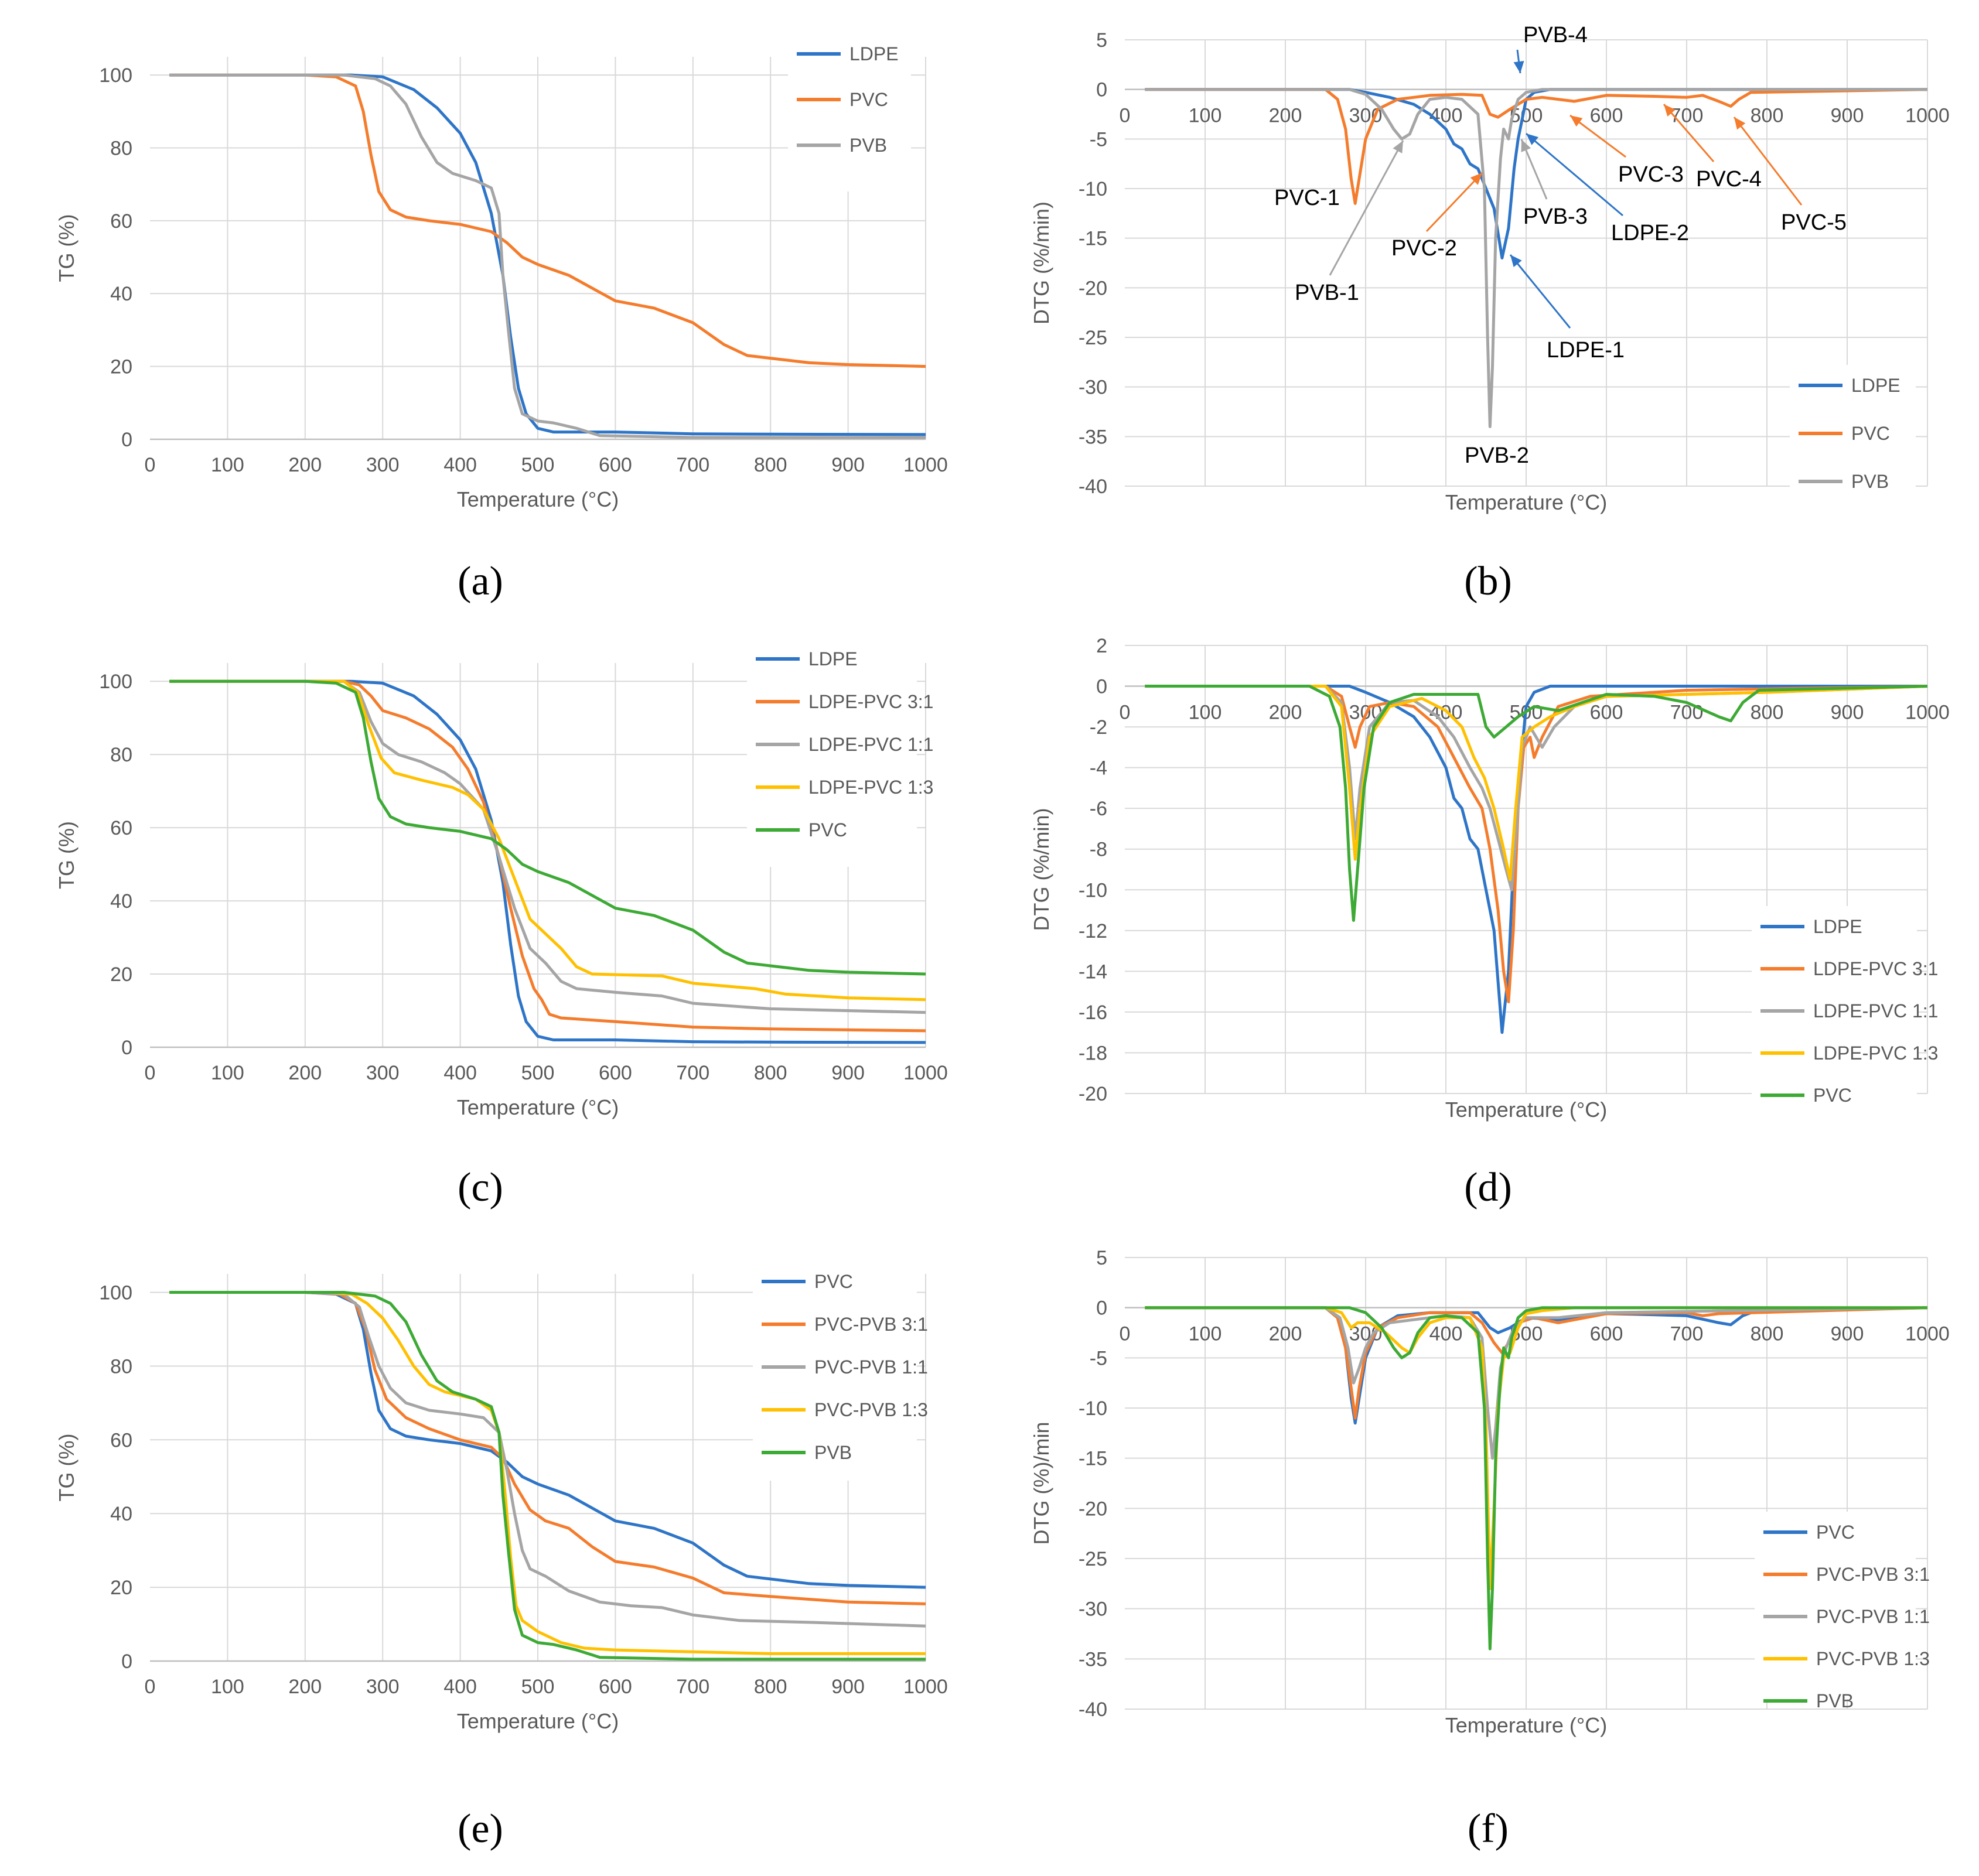 The width and height of the screenshot is (1979, 1876). What do you see at coordinates (1873, 1616) in the screenshot?
I see `legend-label: PVC-PVB 1:1` at bounding box center [1873, 1616].